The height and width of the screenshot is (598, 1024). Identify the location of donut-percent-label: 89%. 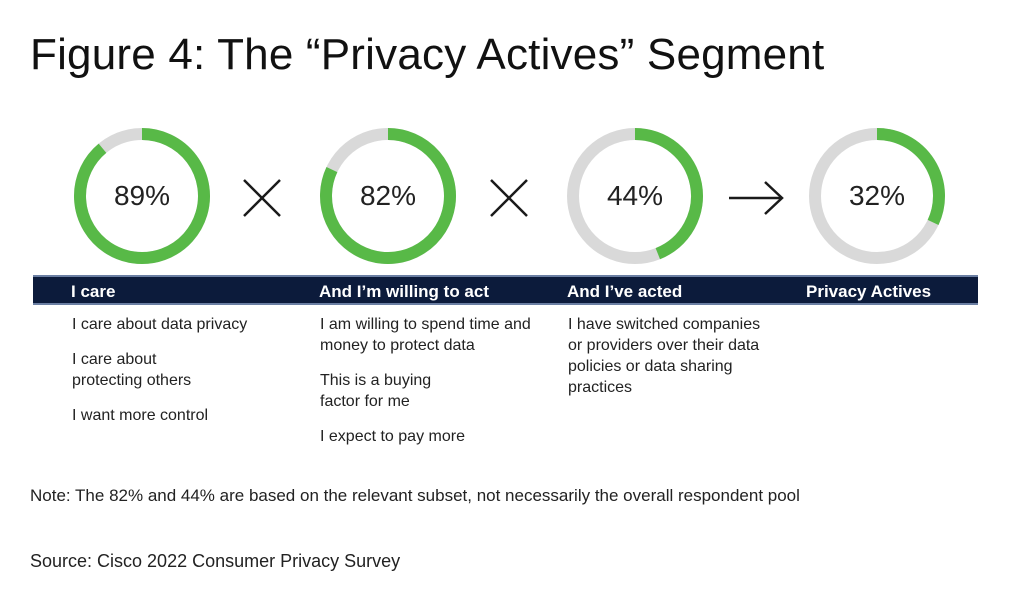
(142, 195).